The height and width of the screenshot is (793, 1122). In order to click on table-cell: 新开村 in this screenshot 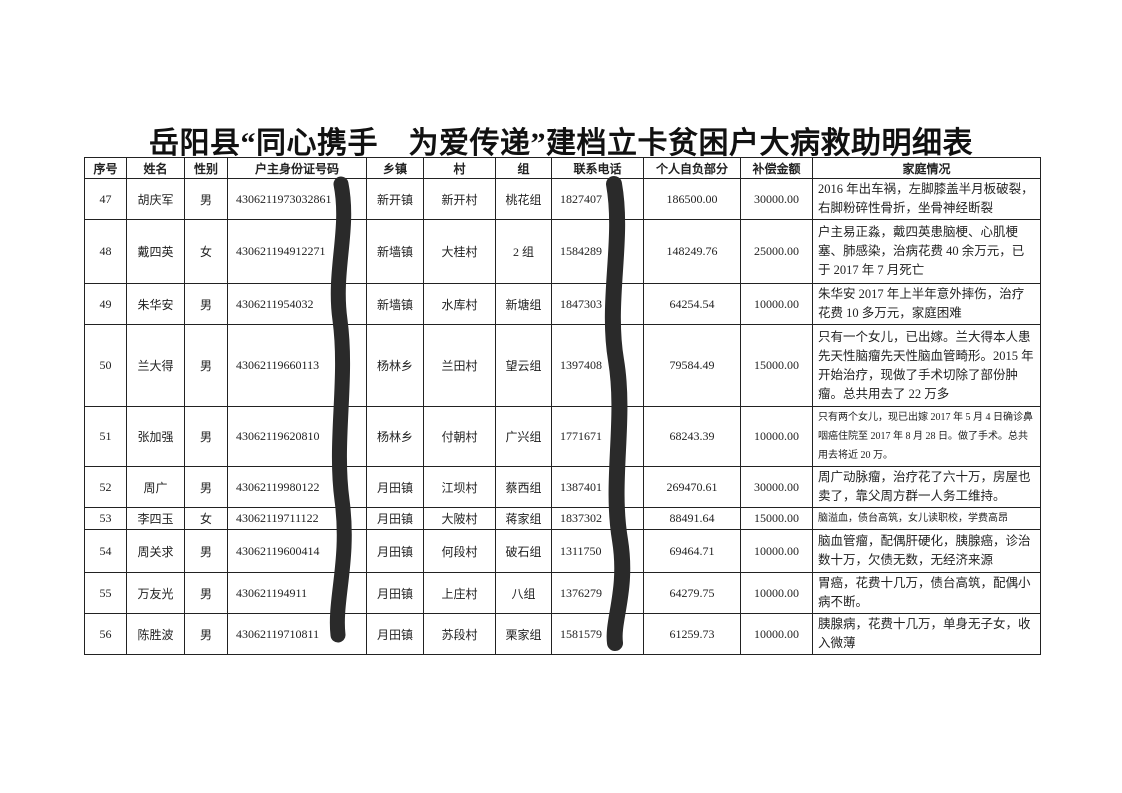, I will do `click(459, 199)`.